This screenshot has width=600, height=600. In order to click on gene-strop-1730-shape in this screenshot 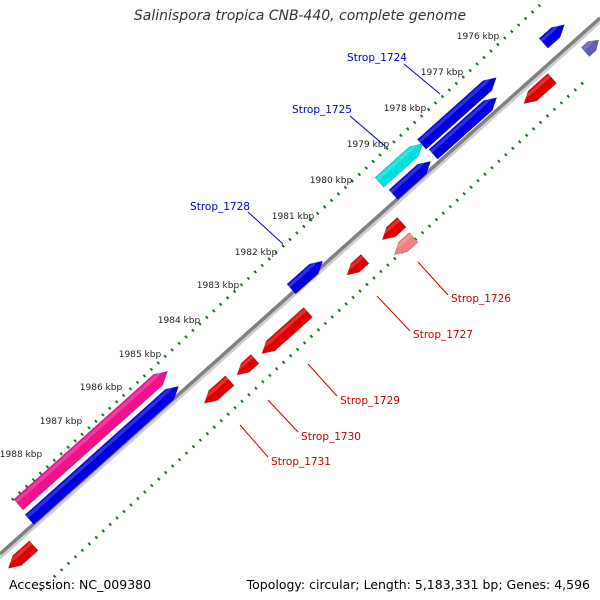, I will do `click(246, 367)`.